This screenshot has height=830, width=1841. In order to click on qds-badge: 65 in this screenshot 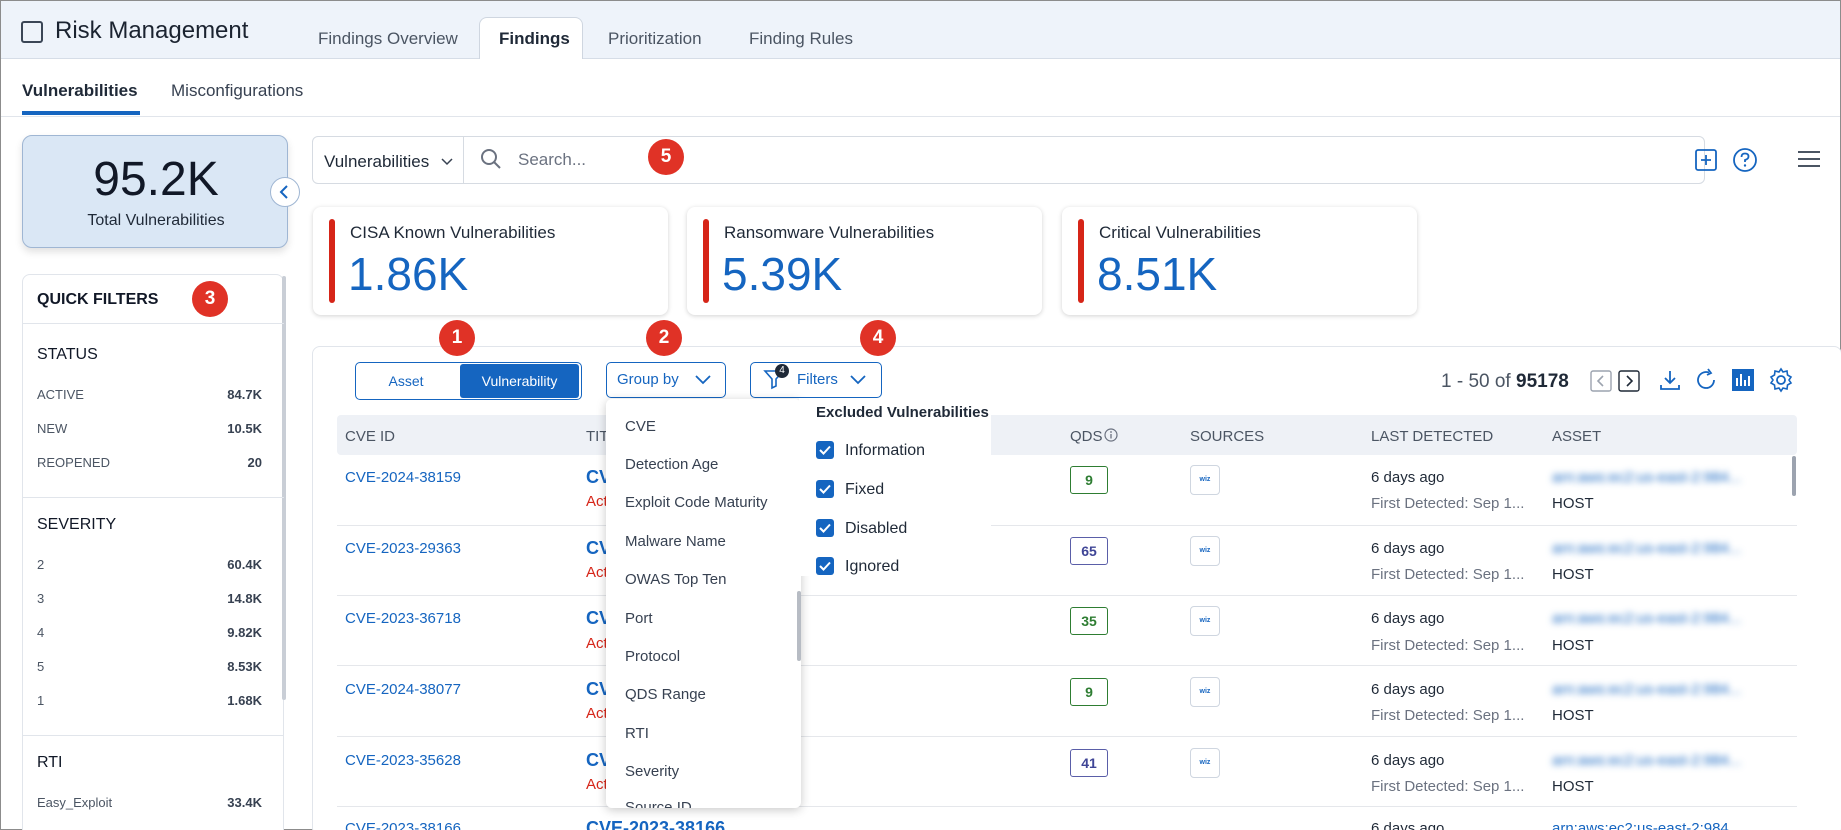, I will do `click(1089, 551)`.